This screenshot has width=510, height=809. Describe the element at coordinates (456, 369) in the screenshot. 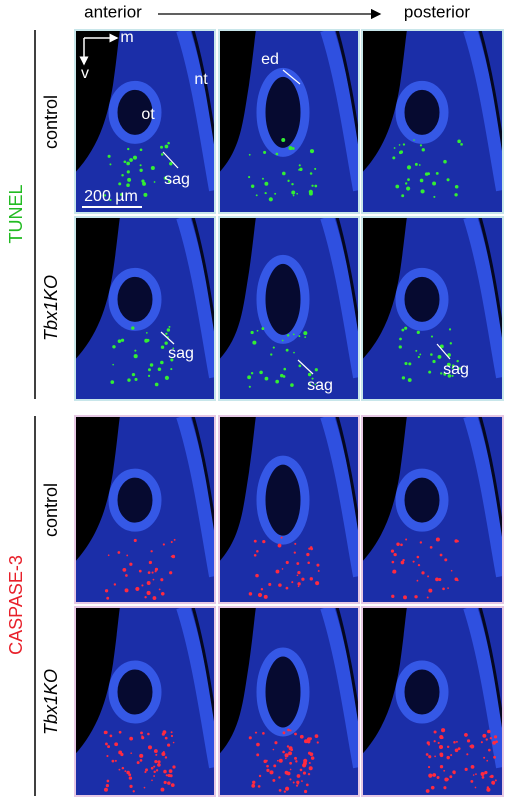

I see `structure-label: sag` at that location.